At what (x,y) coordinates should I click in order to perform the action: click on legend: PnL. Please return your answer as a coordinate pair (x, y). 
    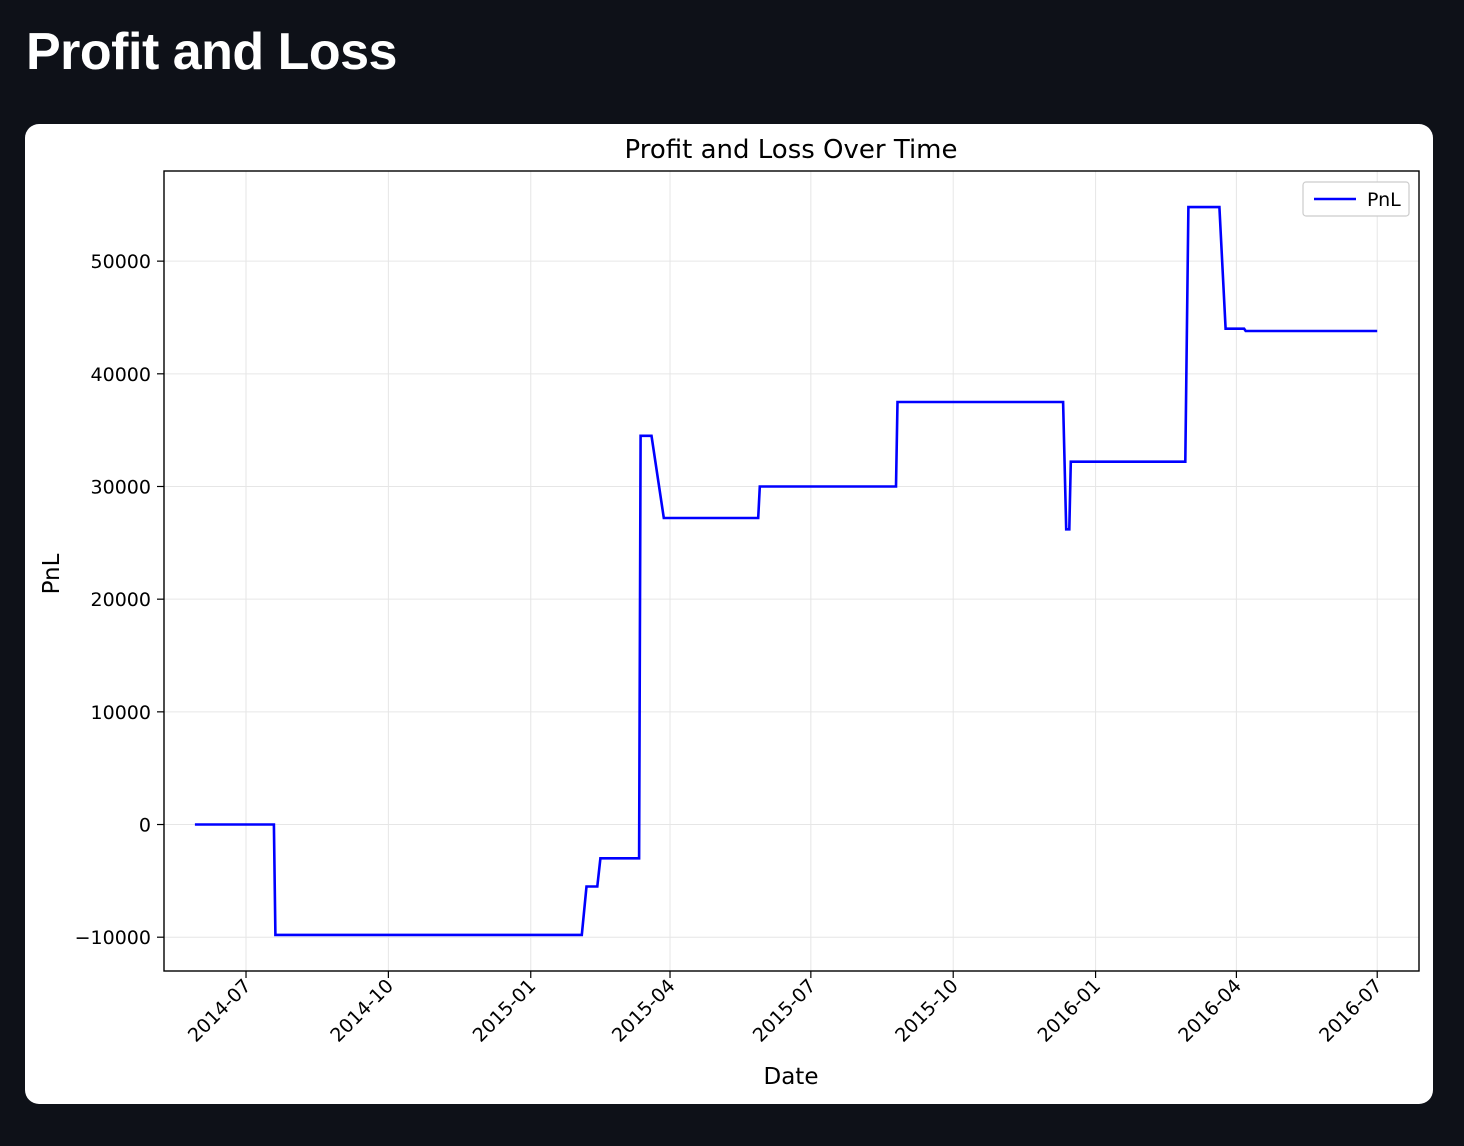
    Looking at the image, I should click on (1356, 199).